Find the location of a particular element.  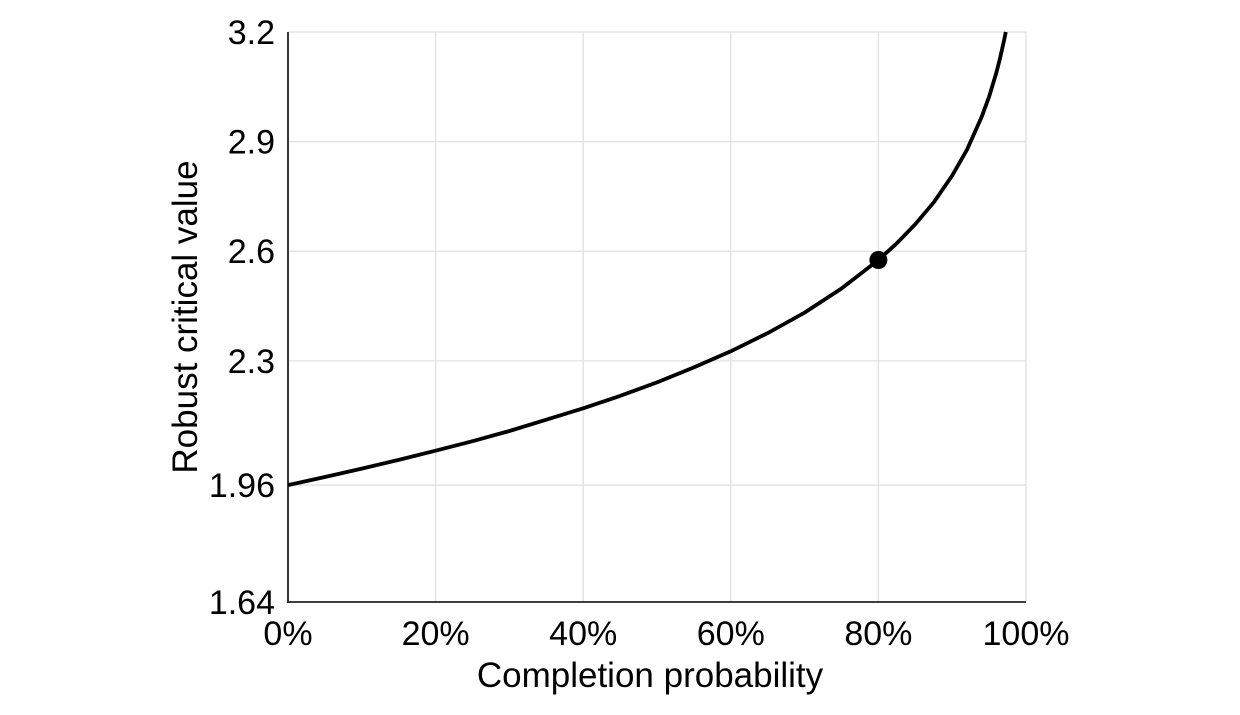

y-tick-label: 3.2 is located at coordinates (251, 33).